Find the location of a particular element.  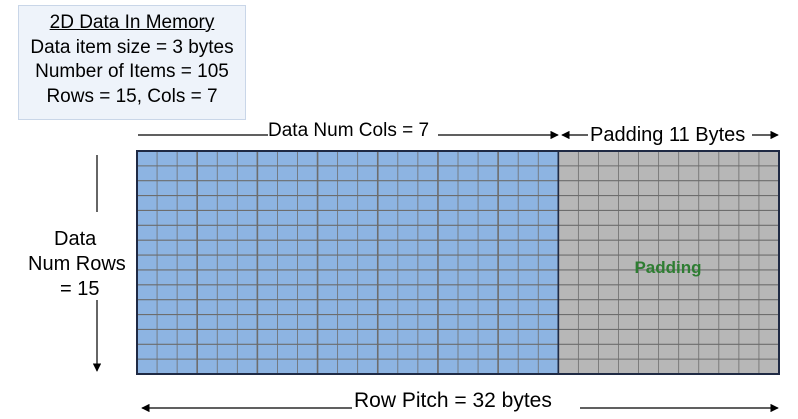

info-item-size: Data item size = 3 bytes is located at coordinates (132, 47).